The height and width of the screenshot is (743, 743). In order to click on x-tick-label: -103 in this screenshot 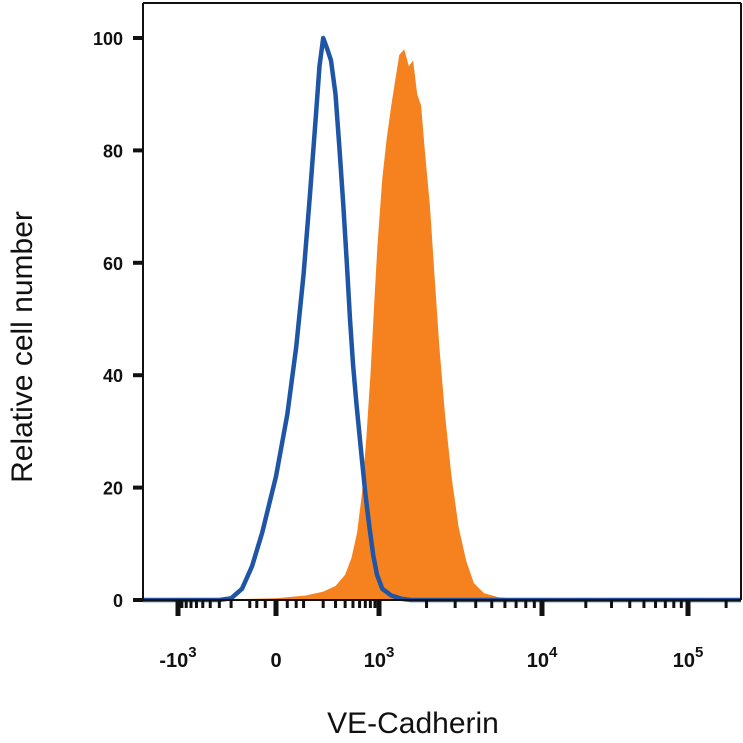, I will do `click(177, 658)`.